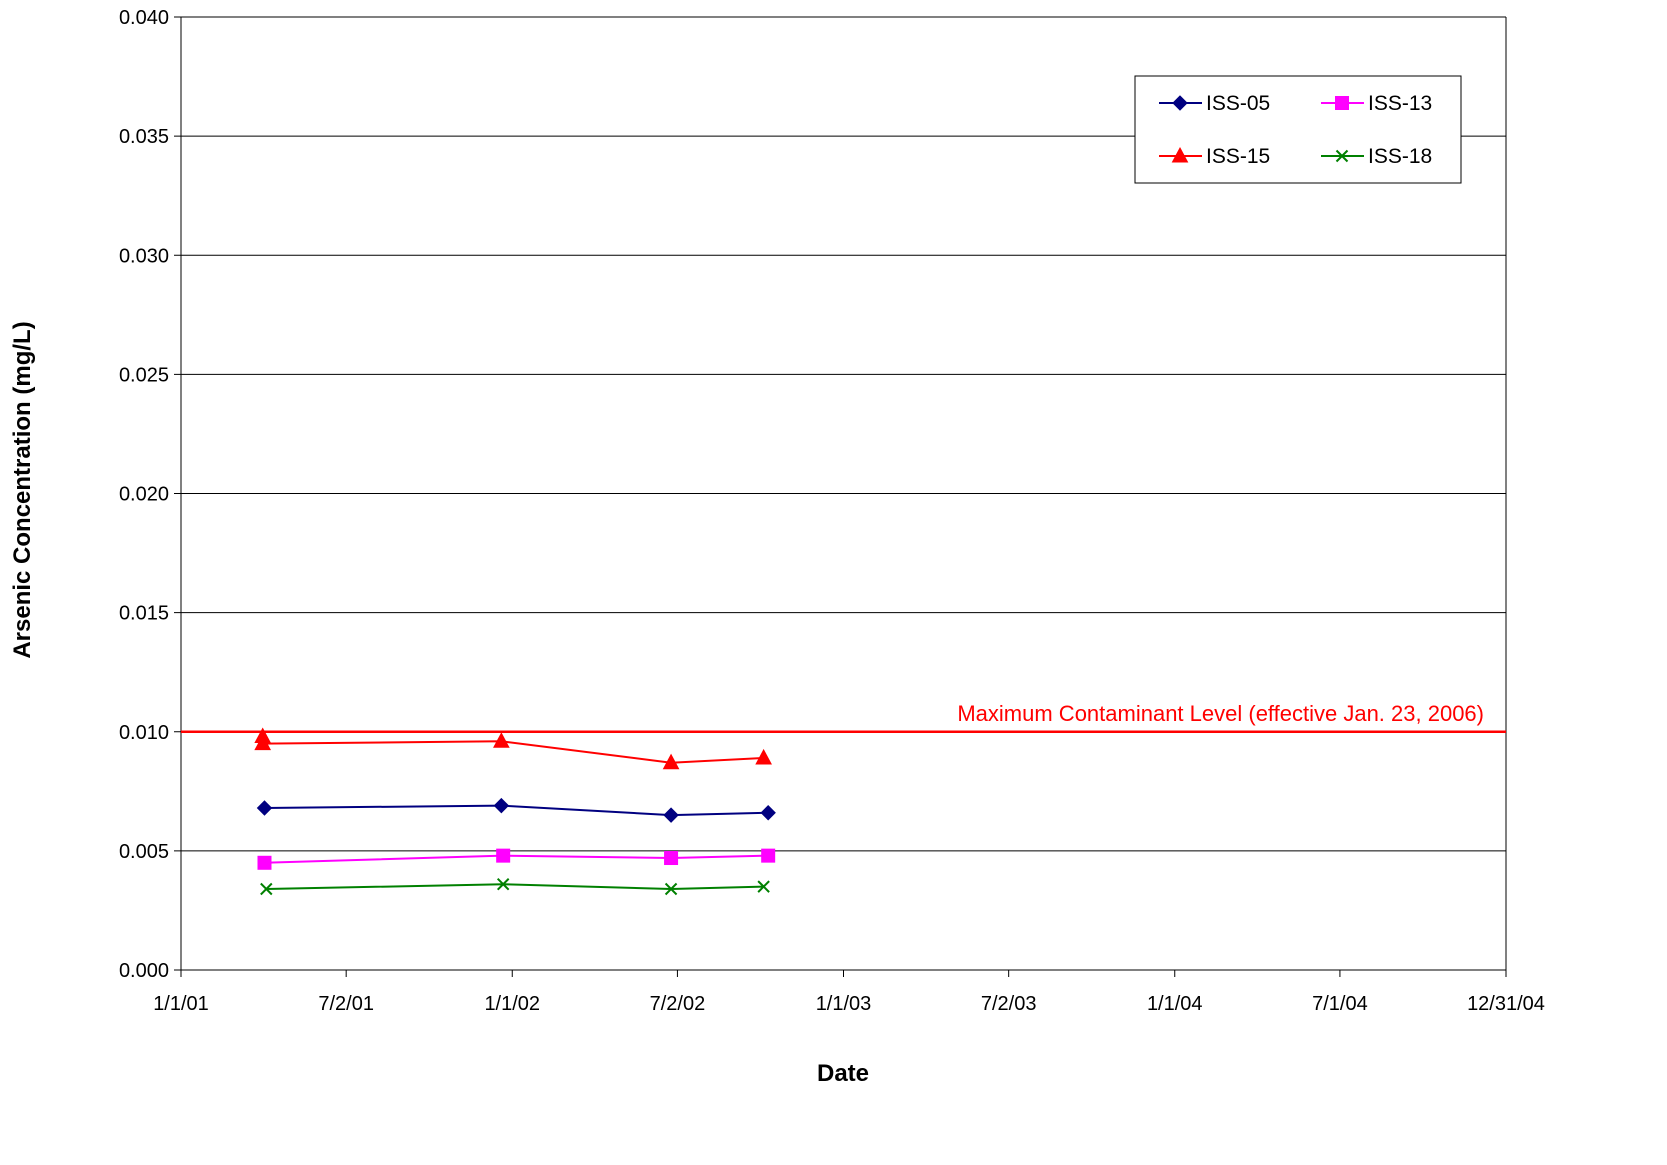 Image resolution: width=1667 pixels, height=1165 pixels. Describe the element at coordinates (1400, 103) in the screenshot. I see `legend-label-iss-13: ISS-13` at that location.